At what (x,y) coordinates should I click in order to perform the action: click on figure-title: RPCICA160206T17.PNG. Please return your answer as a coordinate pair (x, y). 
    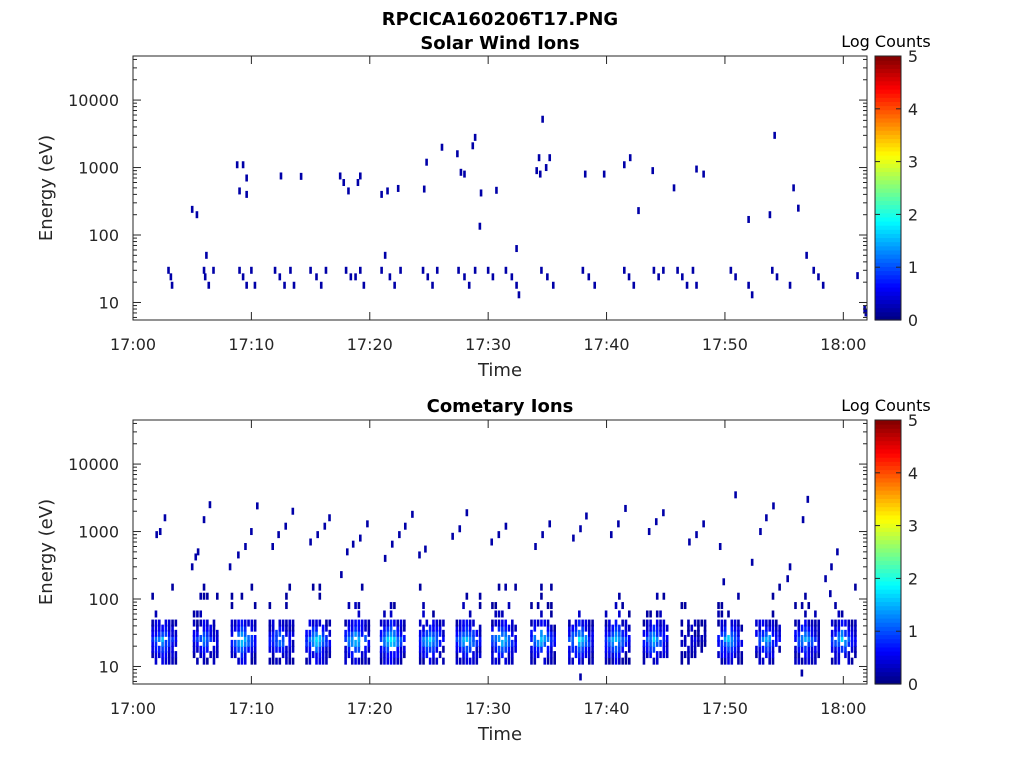
    Looking at the image, I should click on (500, 19).